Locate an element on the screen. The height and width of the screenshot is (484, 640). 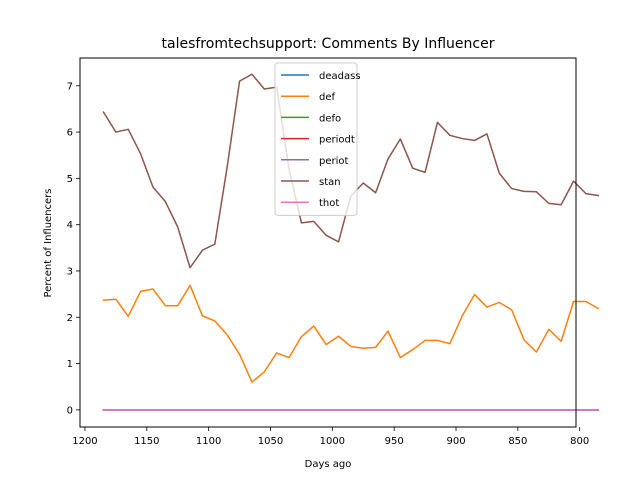
y-tick-label: 1 is located at coordinates (70, 364).